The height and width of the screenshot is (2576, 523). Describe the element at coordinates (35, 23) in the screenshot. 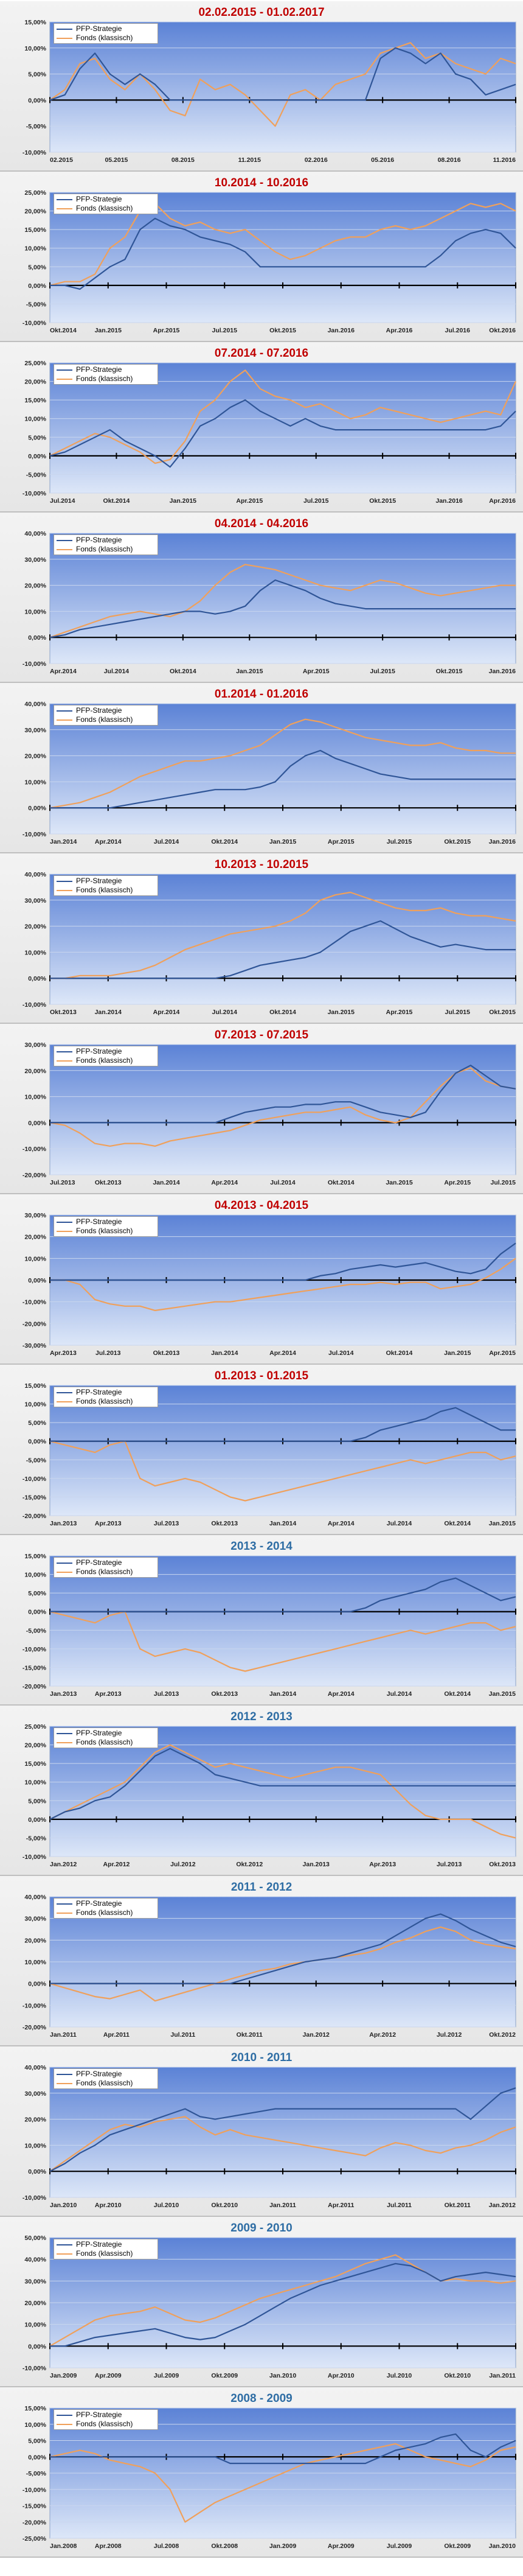

I see `y-tick-label: 15,00%` at that location.